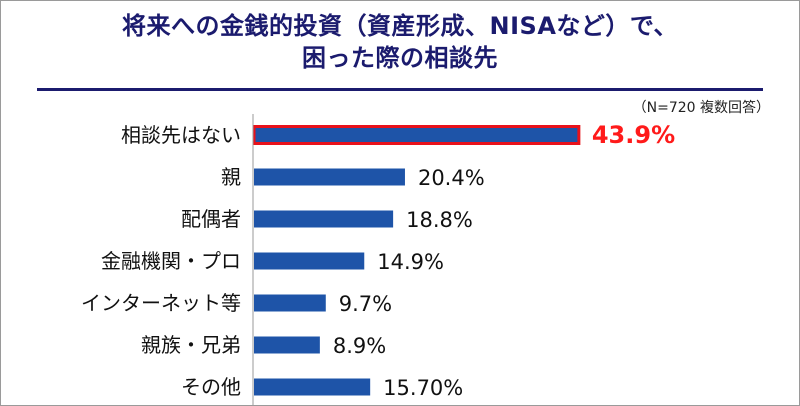 The image size is (800, 406). Describe the element at coordinates (211, 387) in the screenshot. I see `category-label: その他` at that location.